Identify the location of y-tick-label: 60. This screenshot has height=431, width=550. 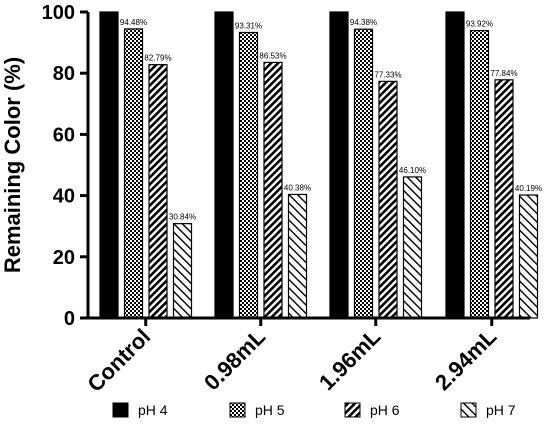
(64, 135).